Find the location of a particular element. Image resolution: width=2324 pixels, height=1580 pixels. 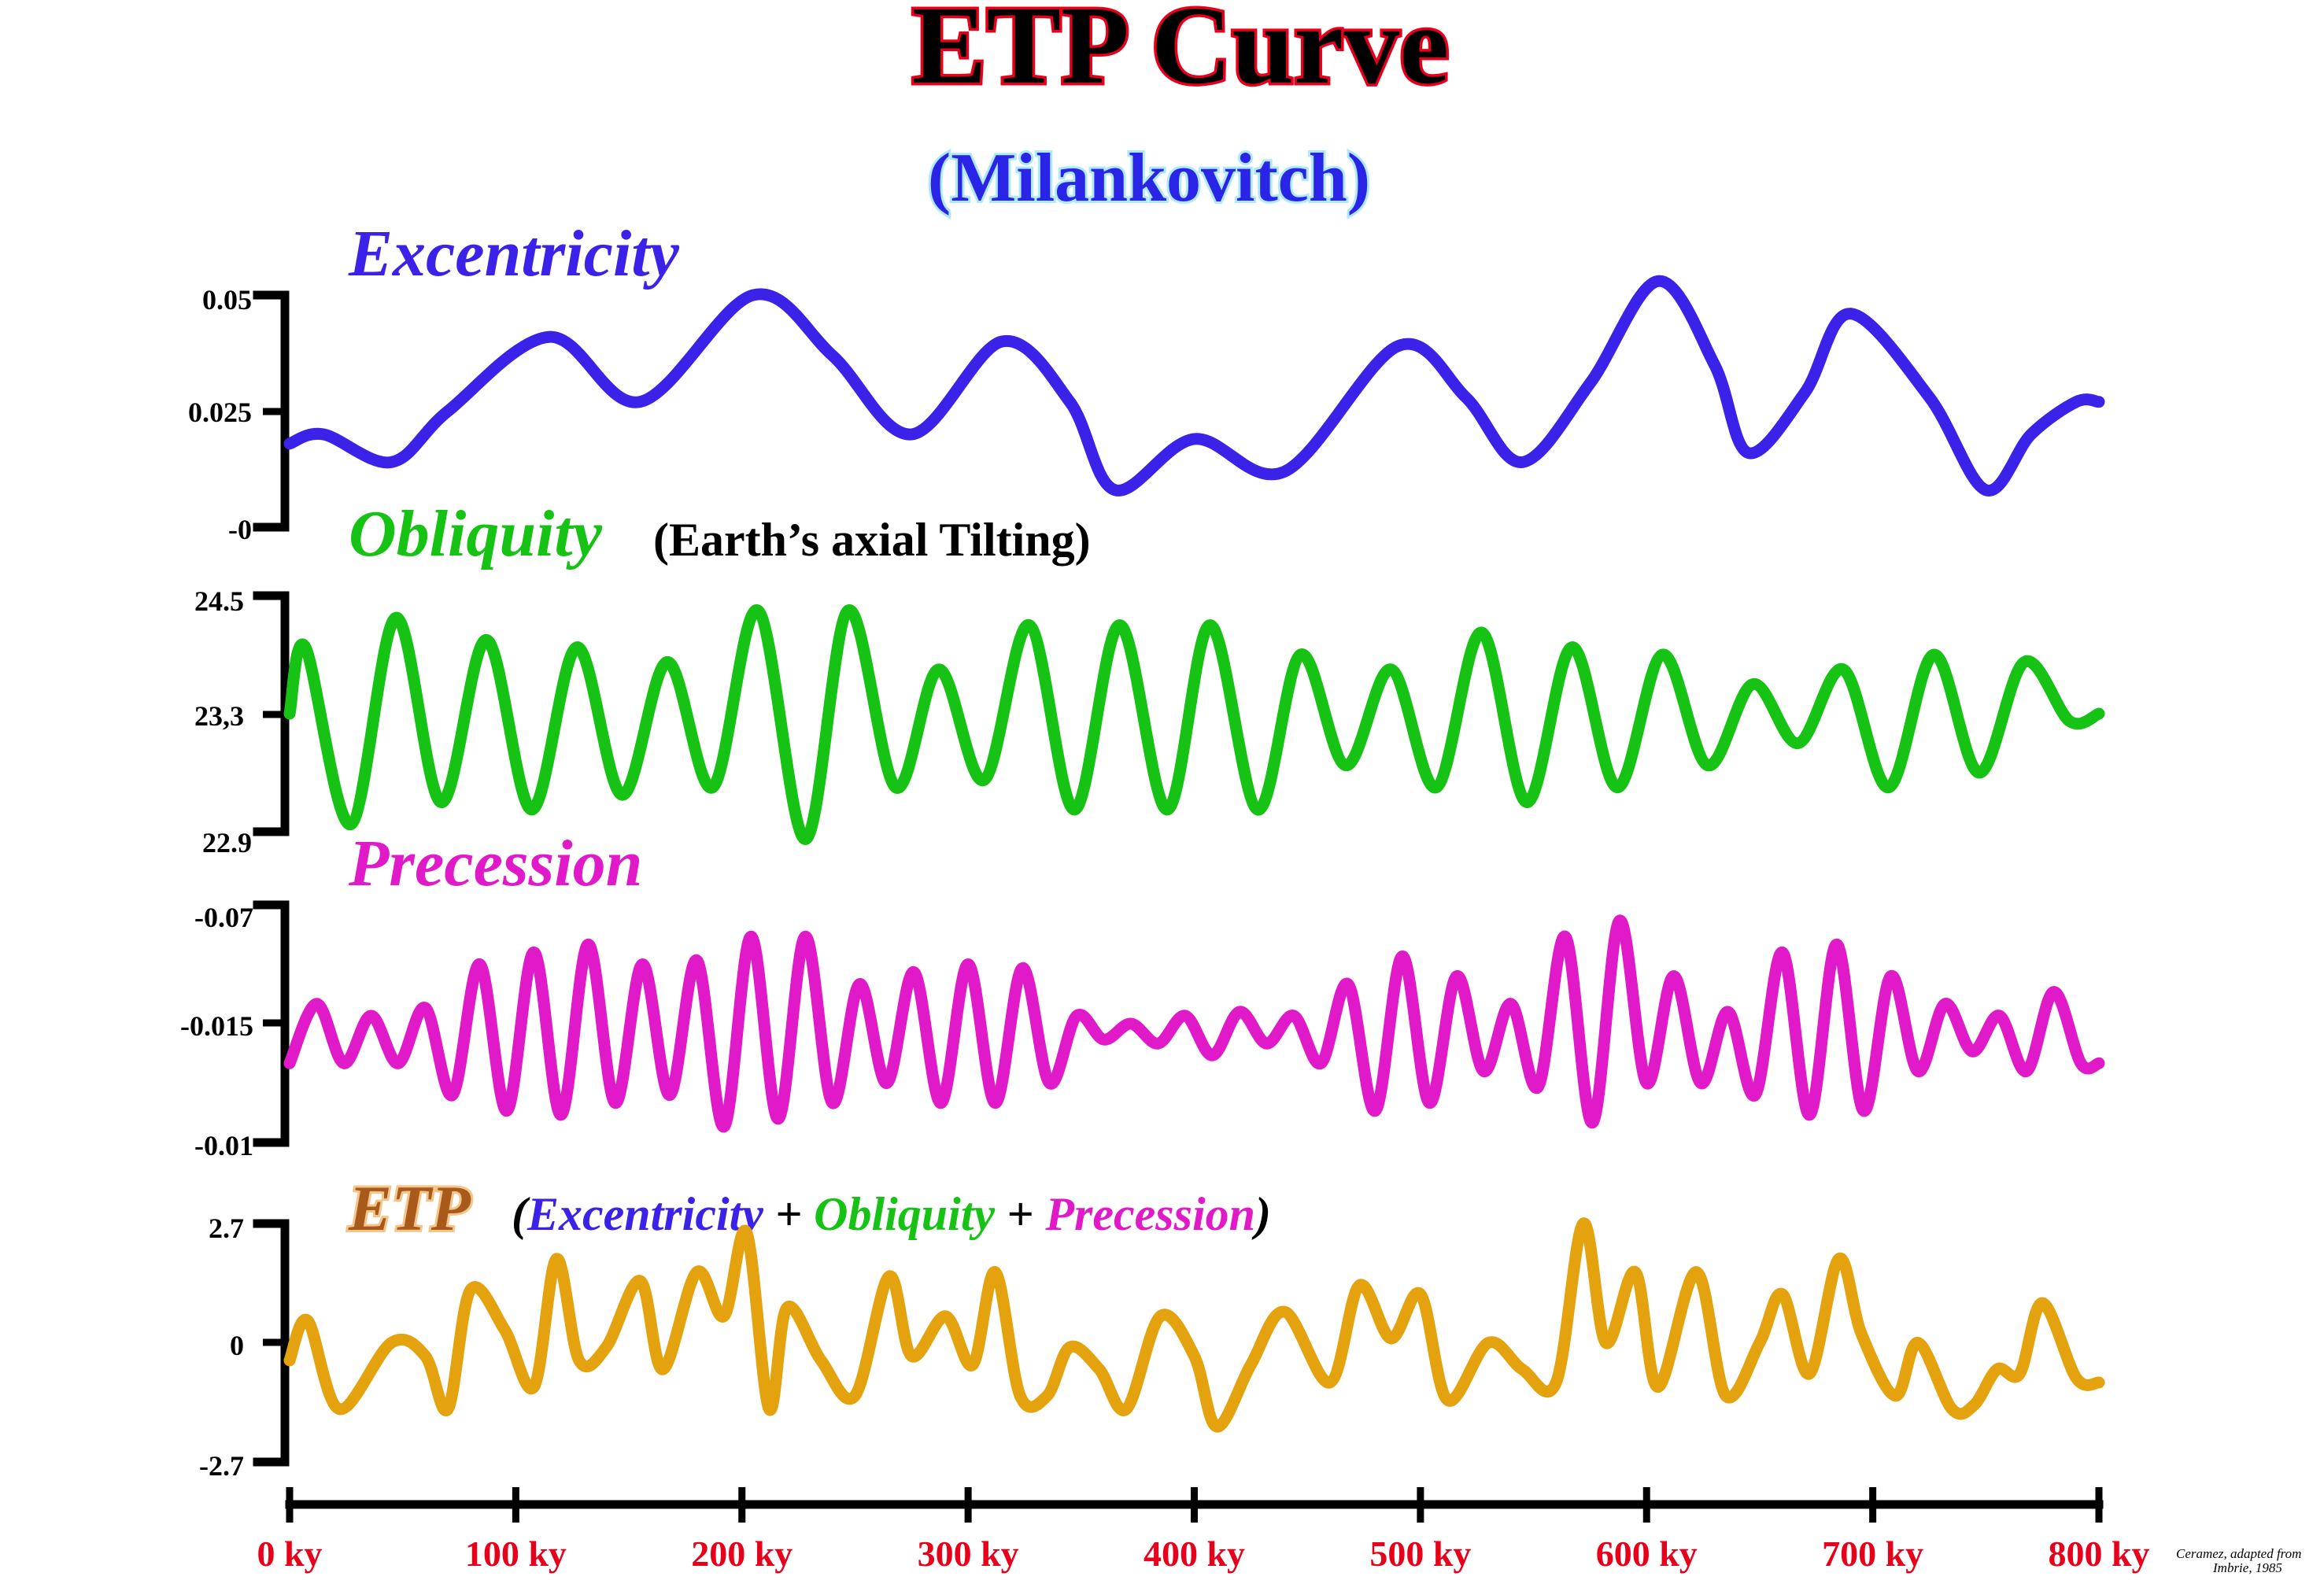

etp-legend-obliquity: Obliquity is located at coordinates (904, 1214).